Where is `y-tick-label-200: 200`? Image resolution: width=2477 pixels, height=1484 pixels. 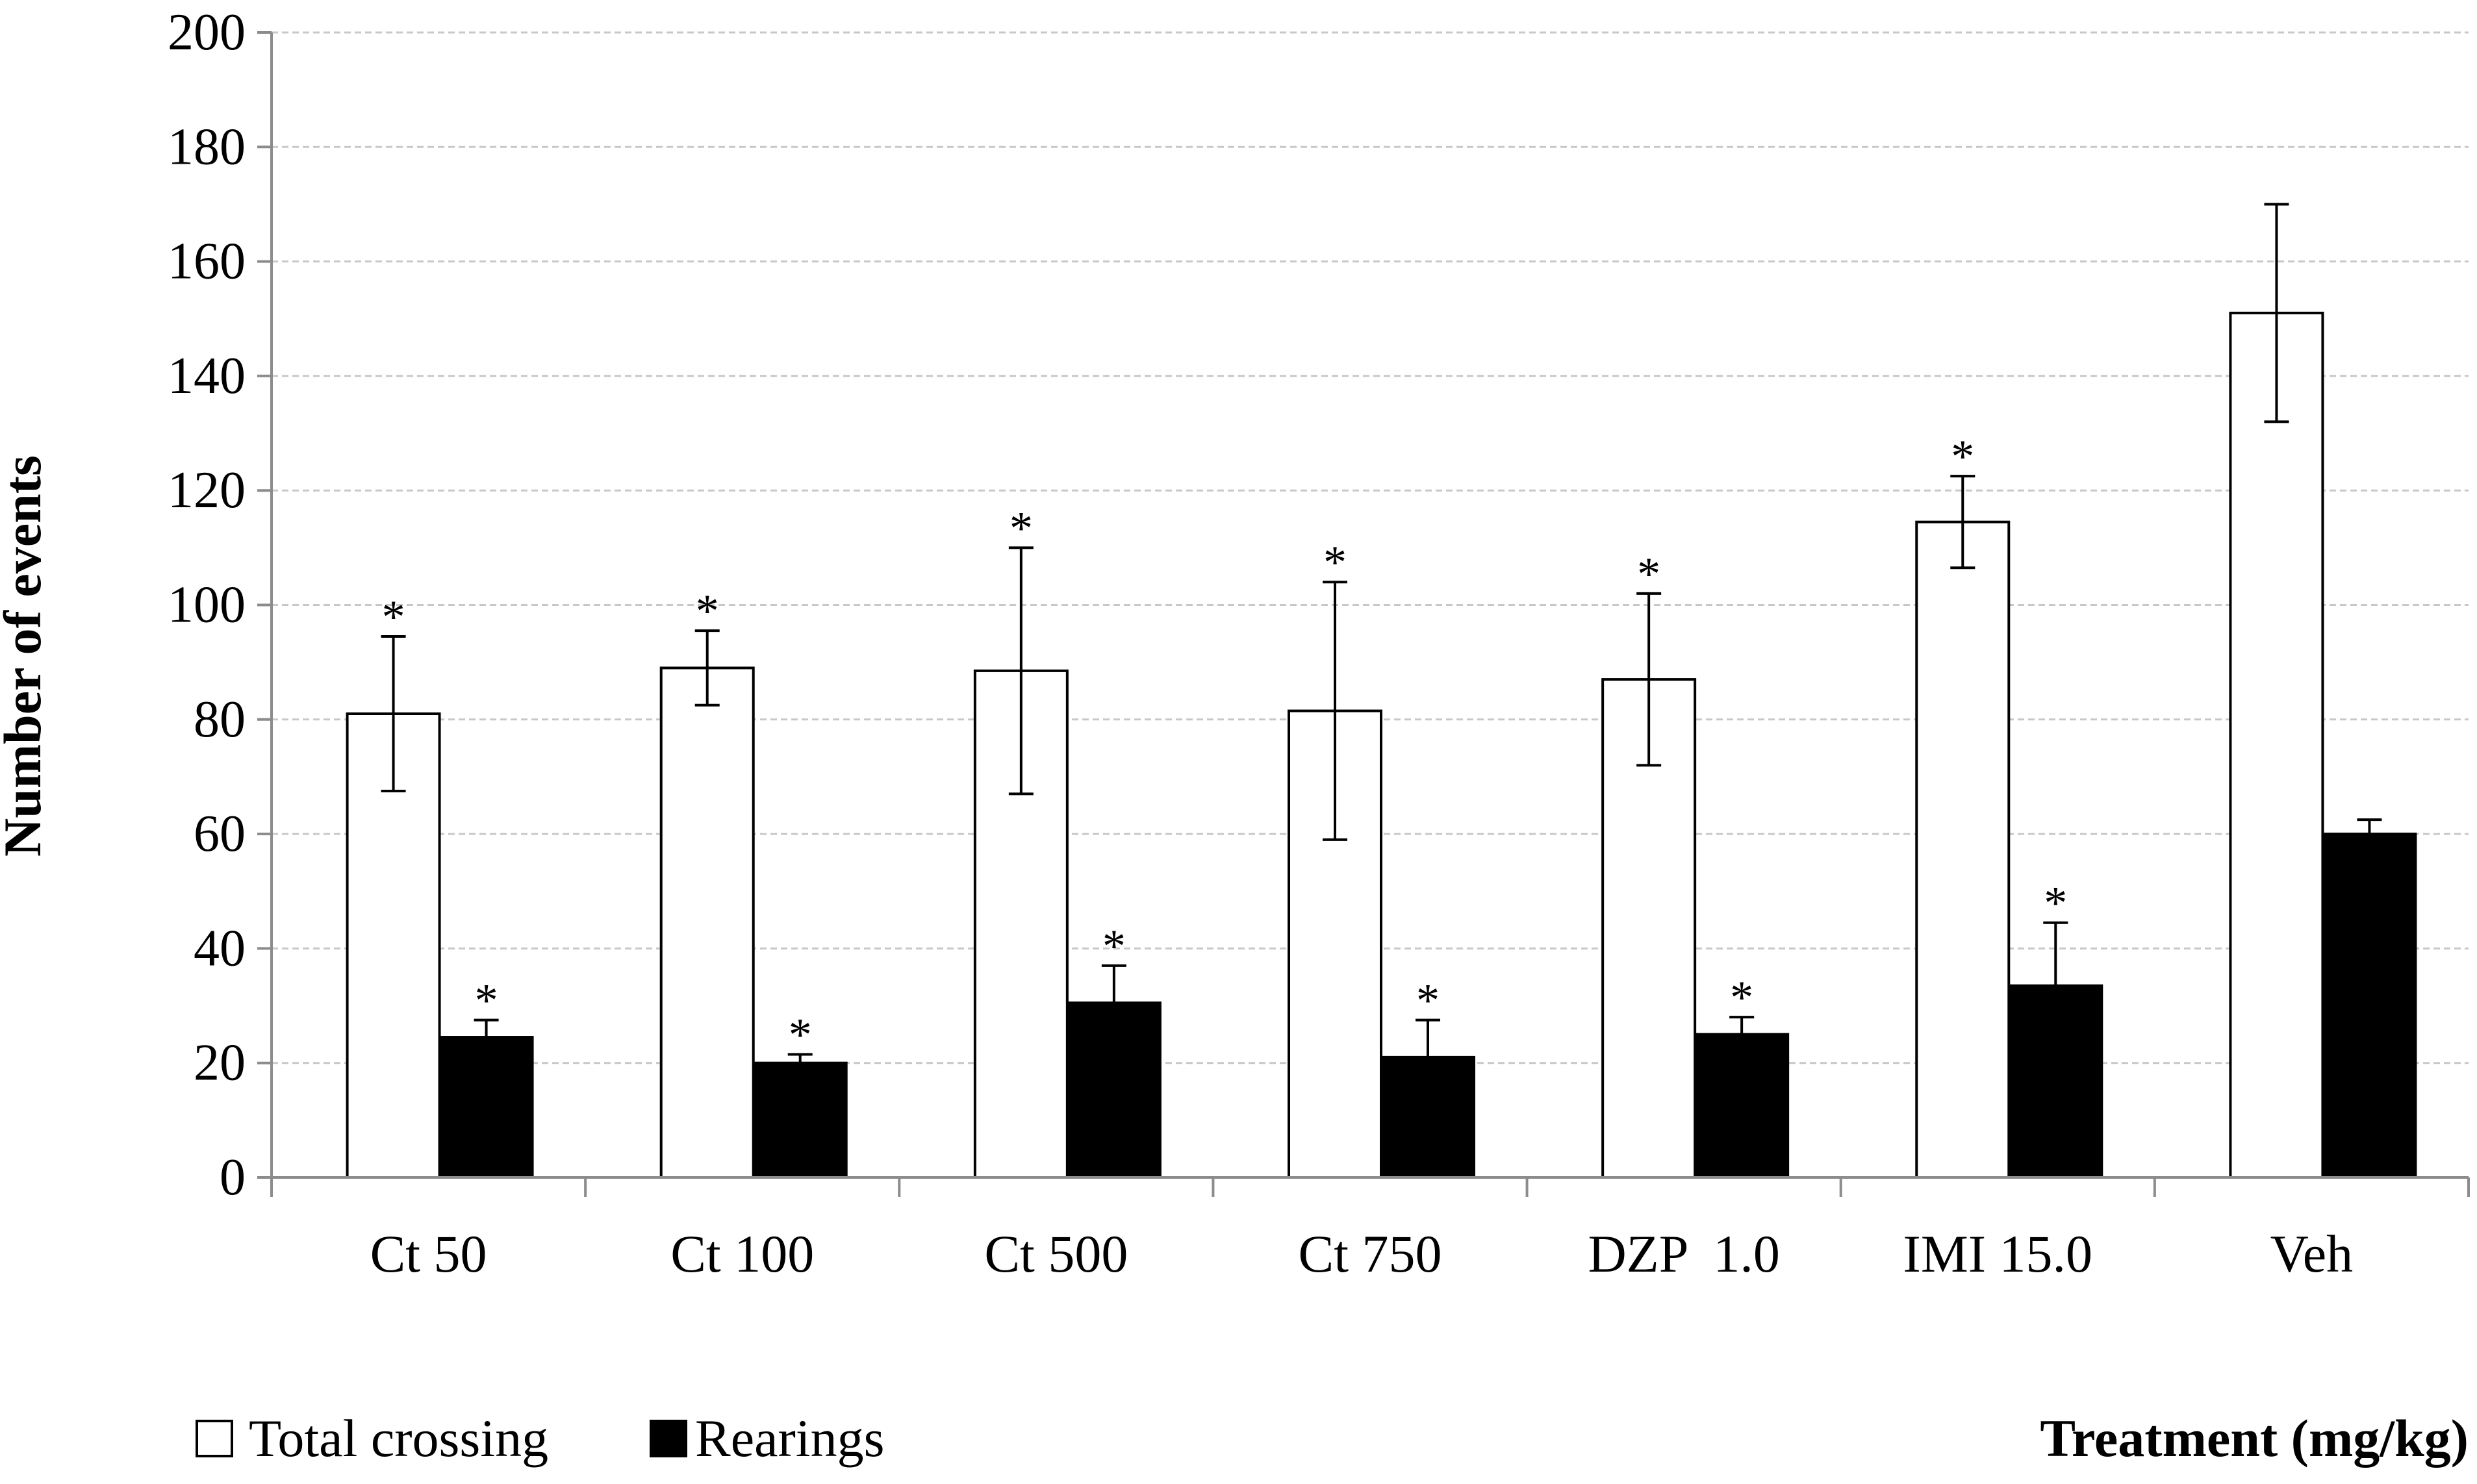 y-tick-label-200: 200 is located at coordinates (207, 33).